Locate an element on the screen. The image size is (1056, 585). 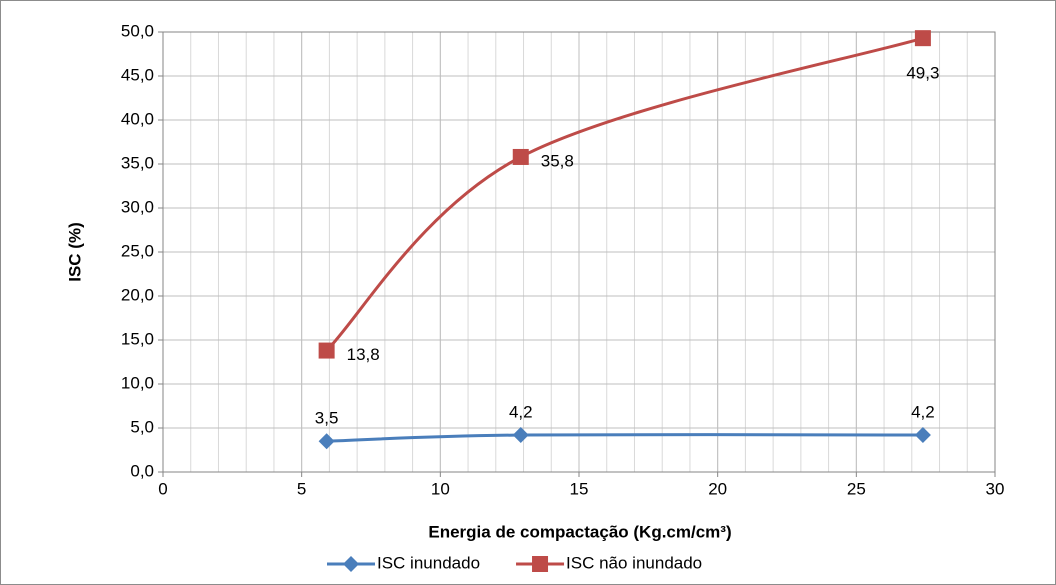
x-axis-label: Energia de compactação (Kg.cm/cm³) is located at coordinates (579, 531).